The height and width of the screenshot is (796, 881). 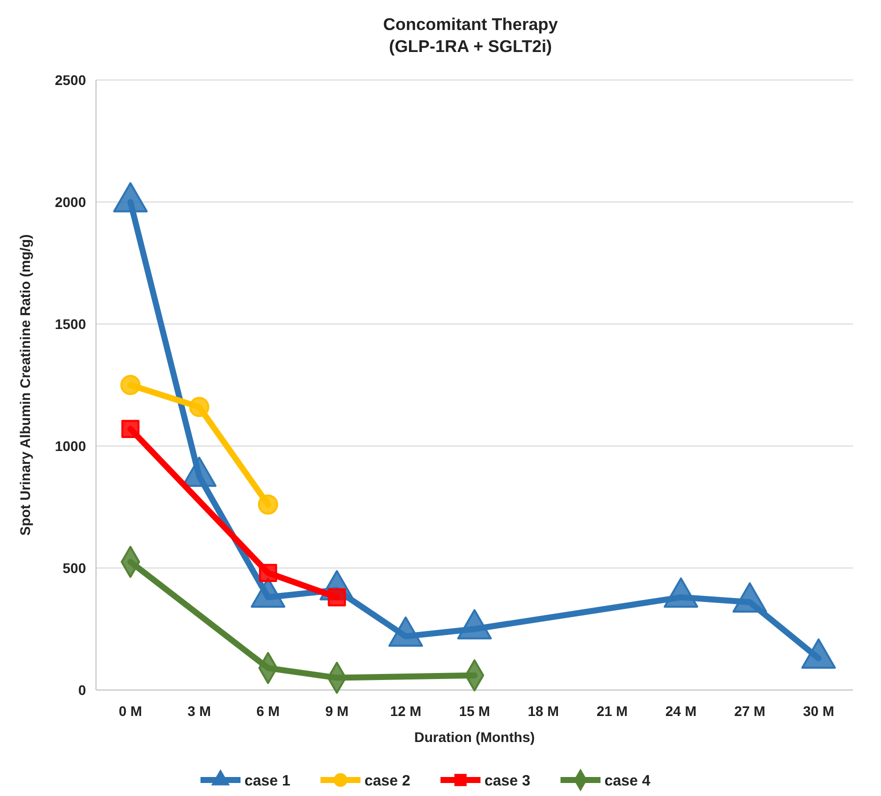 What do you see at coordinates (818, 711) in the screenshot?
I see `x-tick-label: 30 M` at bounding box center [818, 711].